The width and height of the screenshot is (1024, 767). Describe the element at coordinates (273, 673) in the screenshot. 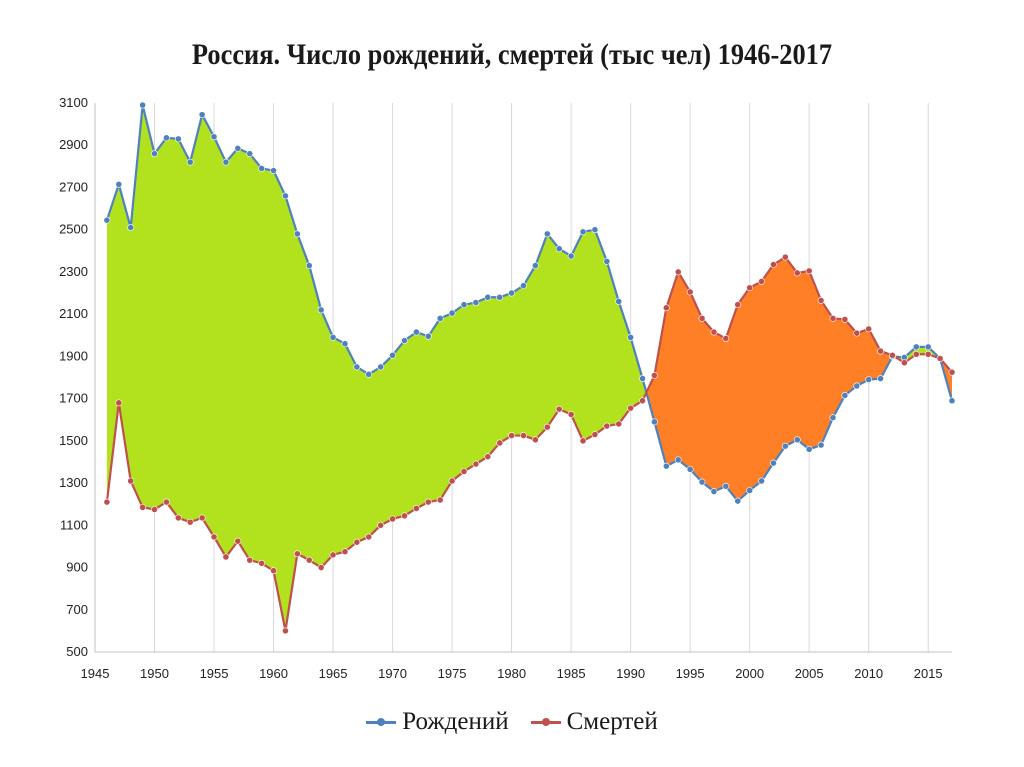

I see `x-tick-label-1960: 1960` at that location.